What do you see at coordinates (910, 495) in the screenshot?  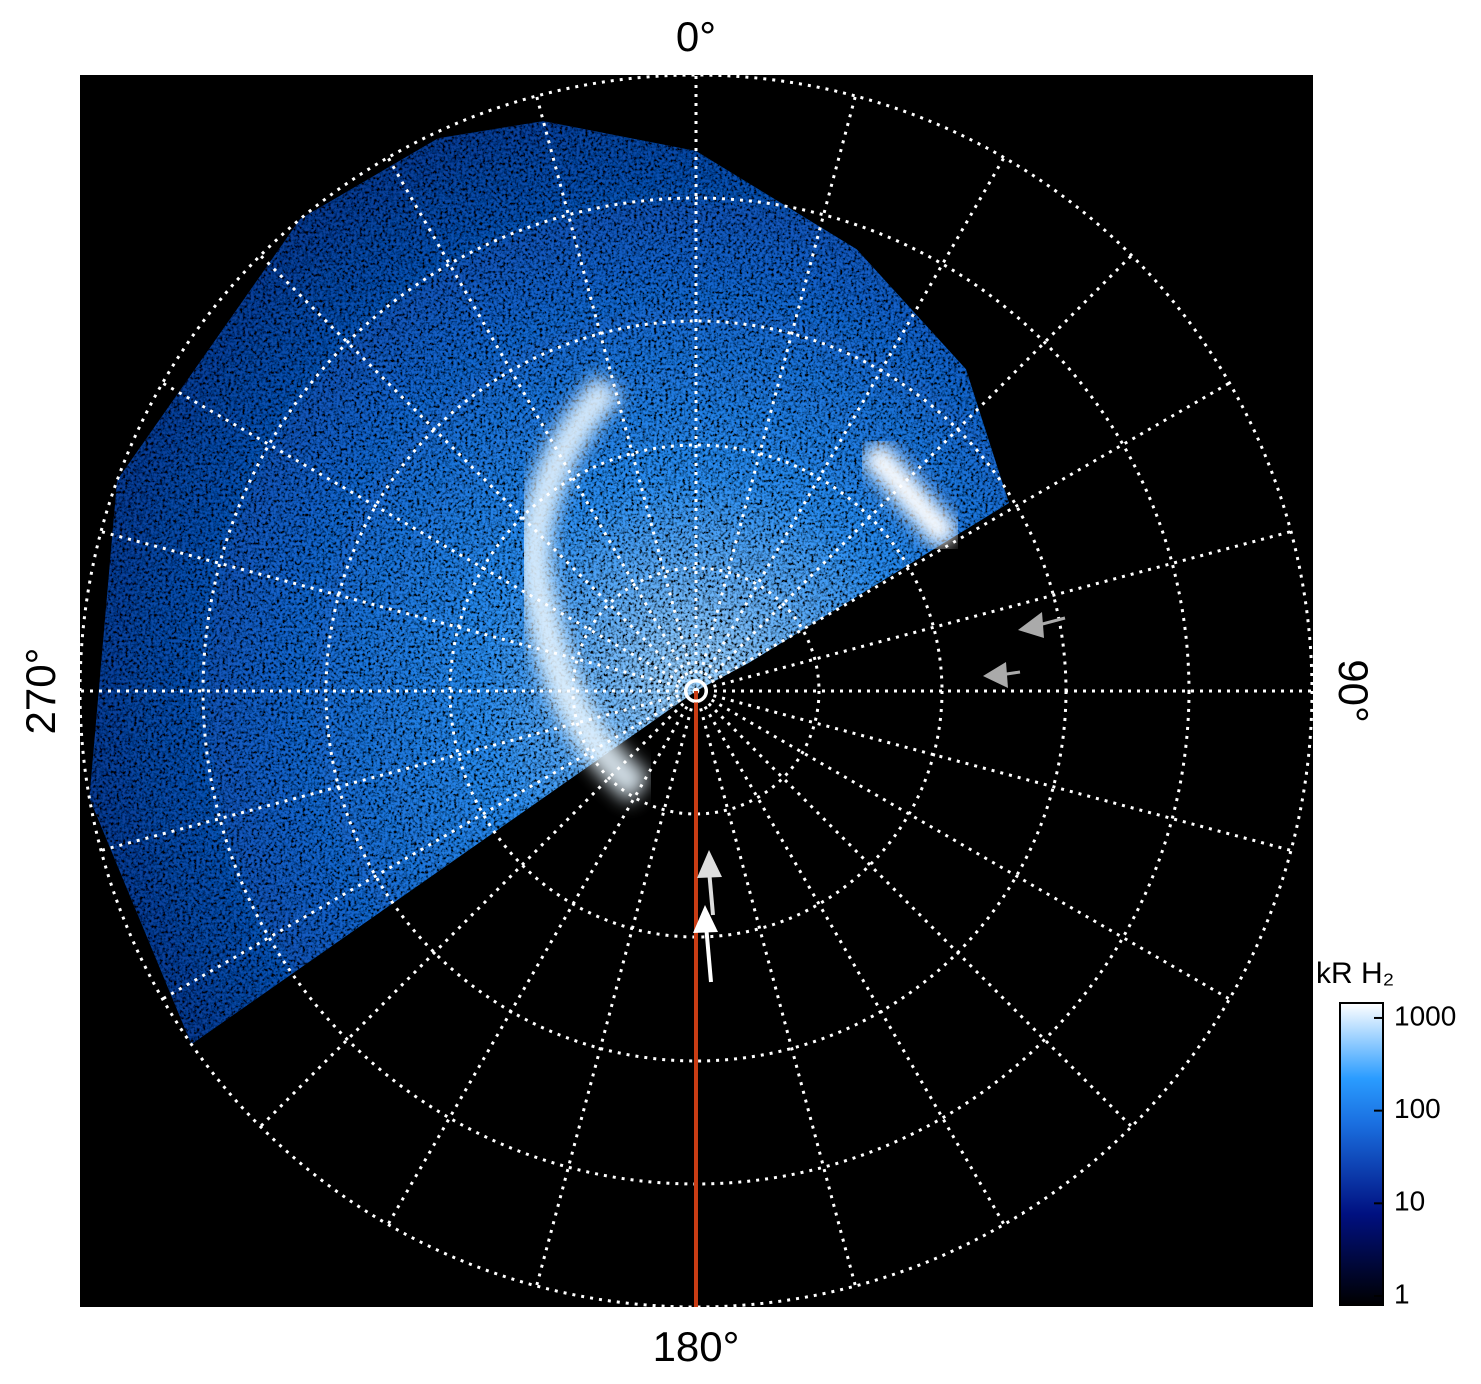 I see `oval-dawn` at bounding box center [910, 495].